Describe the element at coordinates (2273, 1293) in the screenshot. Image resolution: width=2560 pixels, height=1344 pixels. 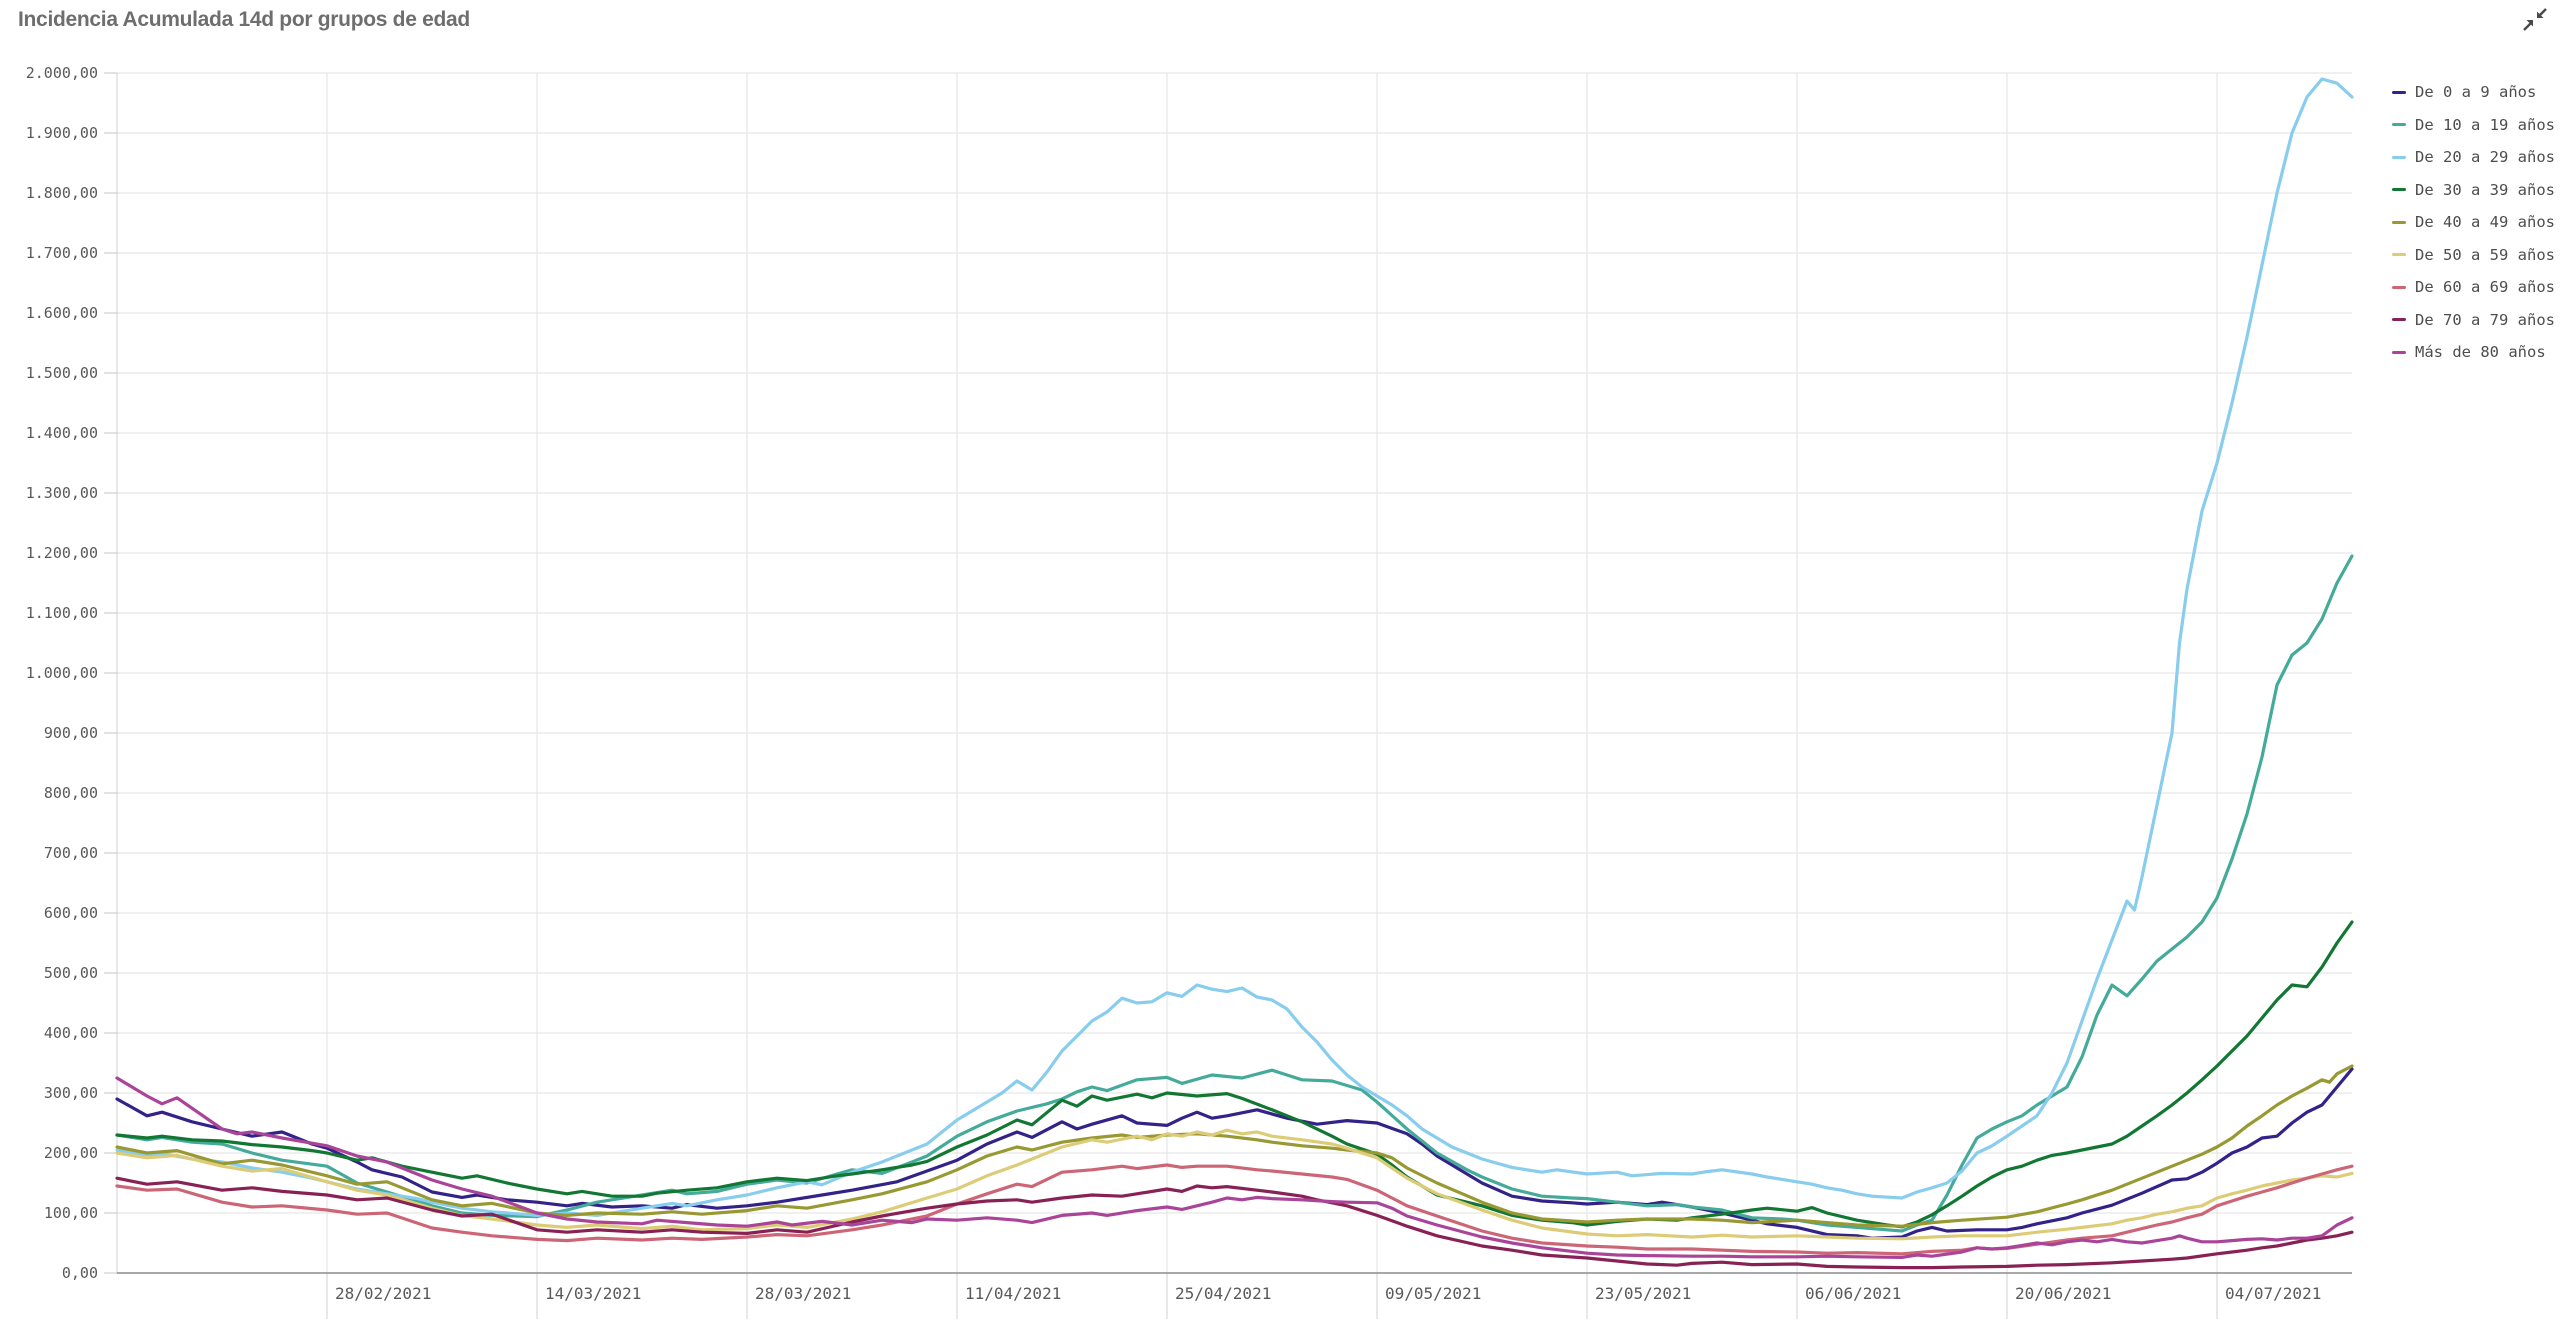
I see `x-axis-label: 04/07/2021` at that location.